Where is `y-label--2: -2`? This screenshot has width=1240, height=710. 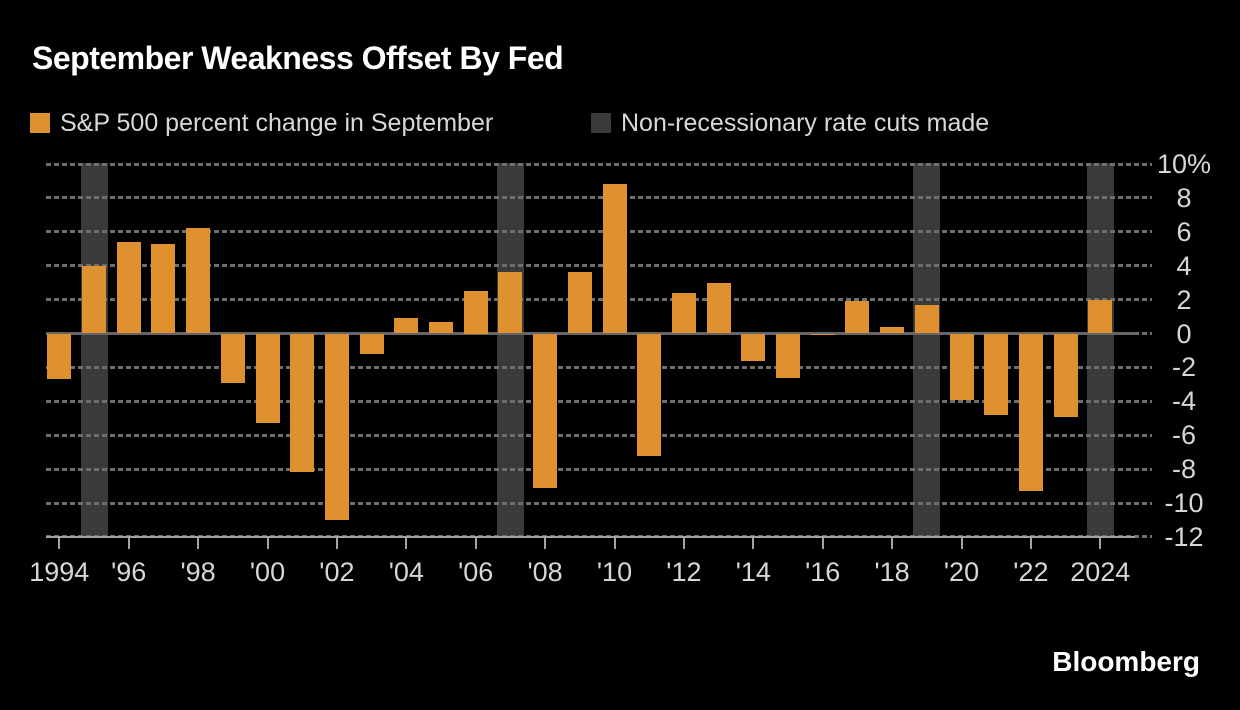
y-label--2: -2 is located at coordinates (1183, 367).